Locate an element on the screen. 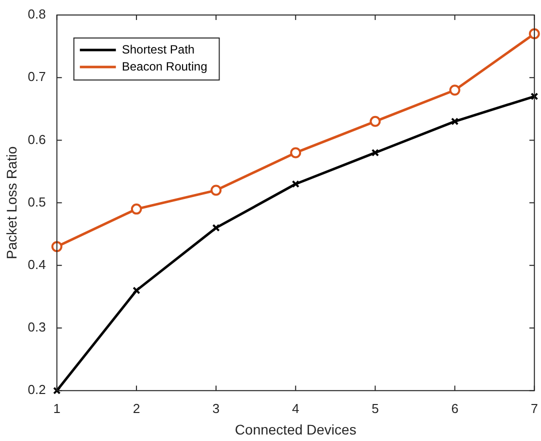 This screenshot has width=541, height=441. y-tick-label: 0.7 is located at coordinates (37, 76).